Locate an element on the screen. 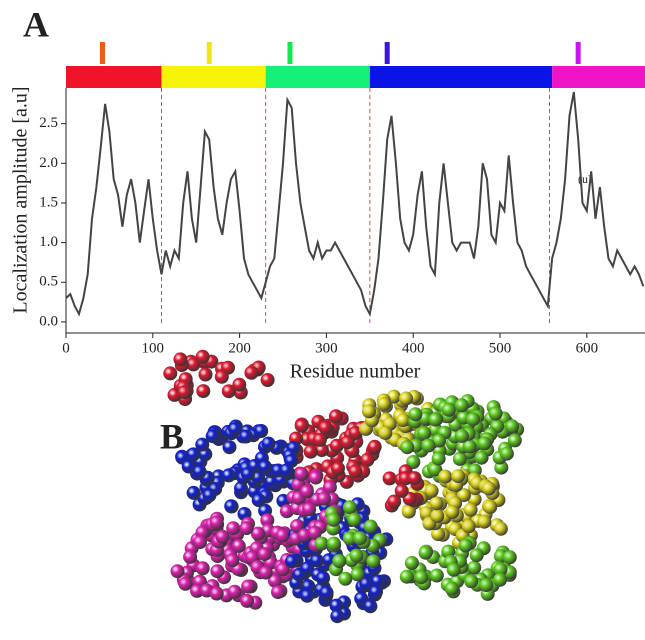  panel-label: B is located at coordinates (172, 436).